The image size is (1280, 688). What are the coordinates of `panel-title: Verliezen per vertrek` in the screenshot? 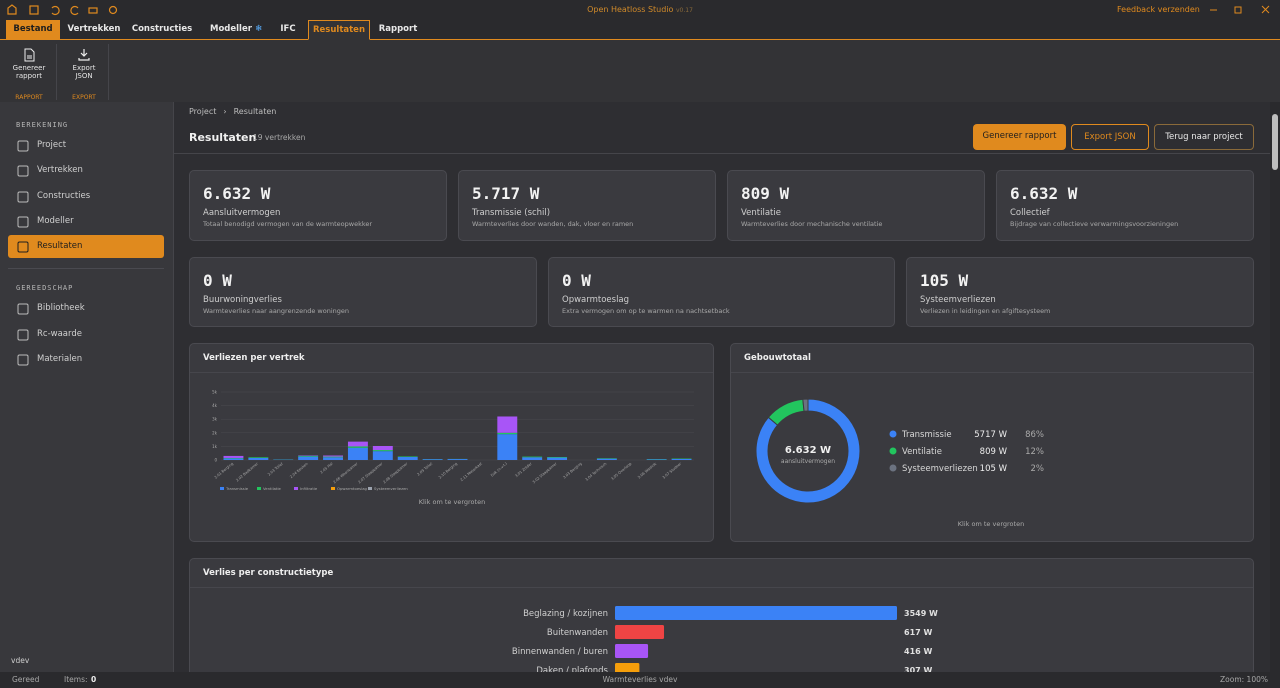 It's located at (254, 358).